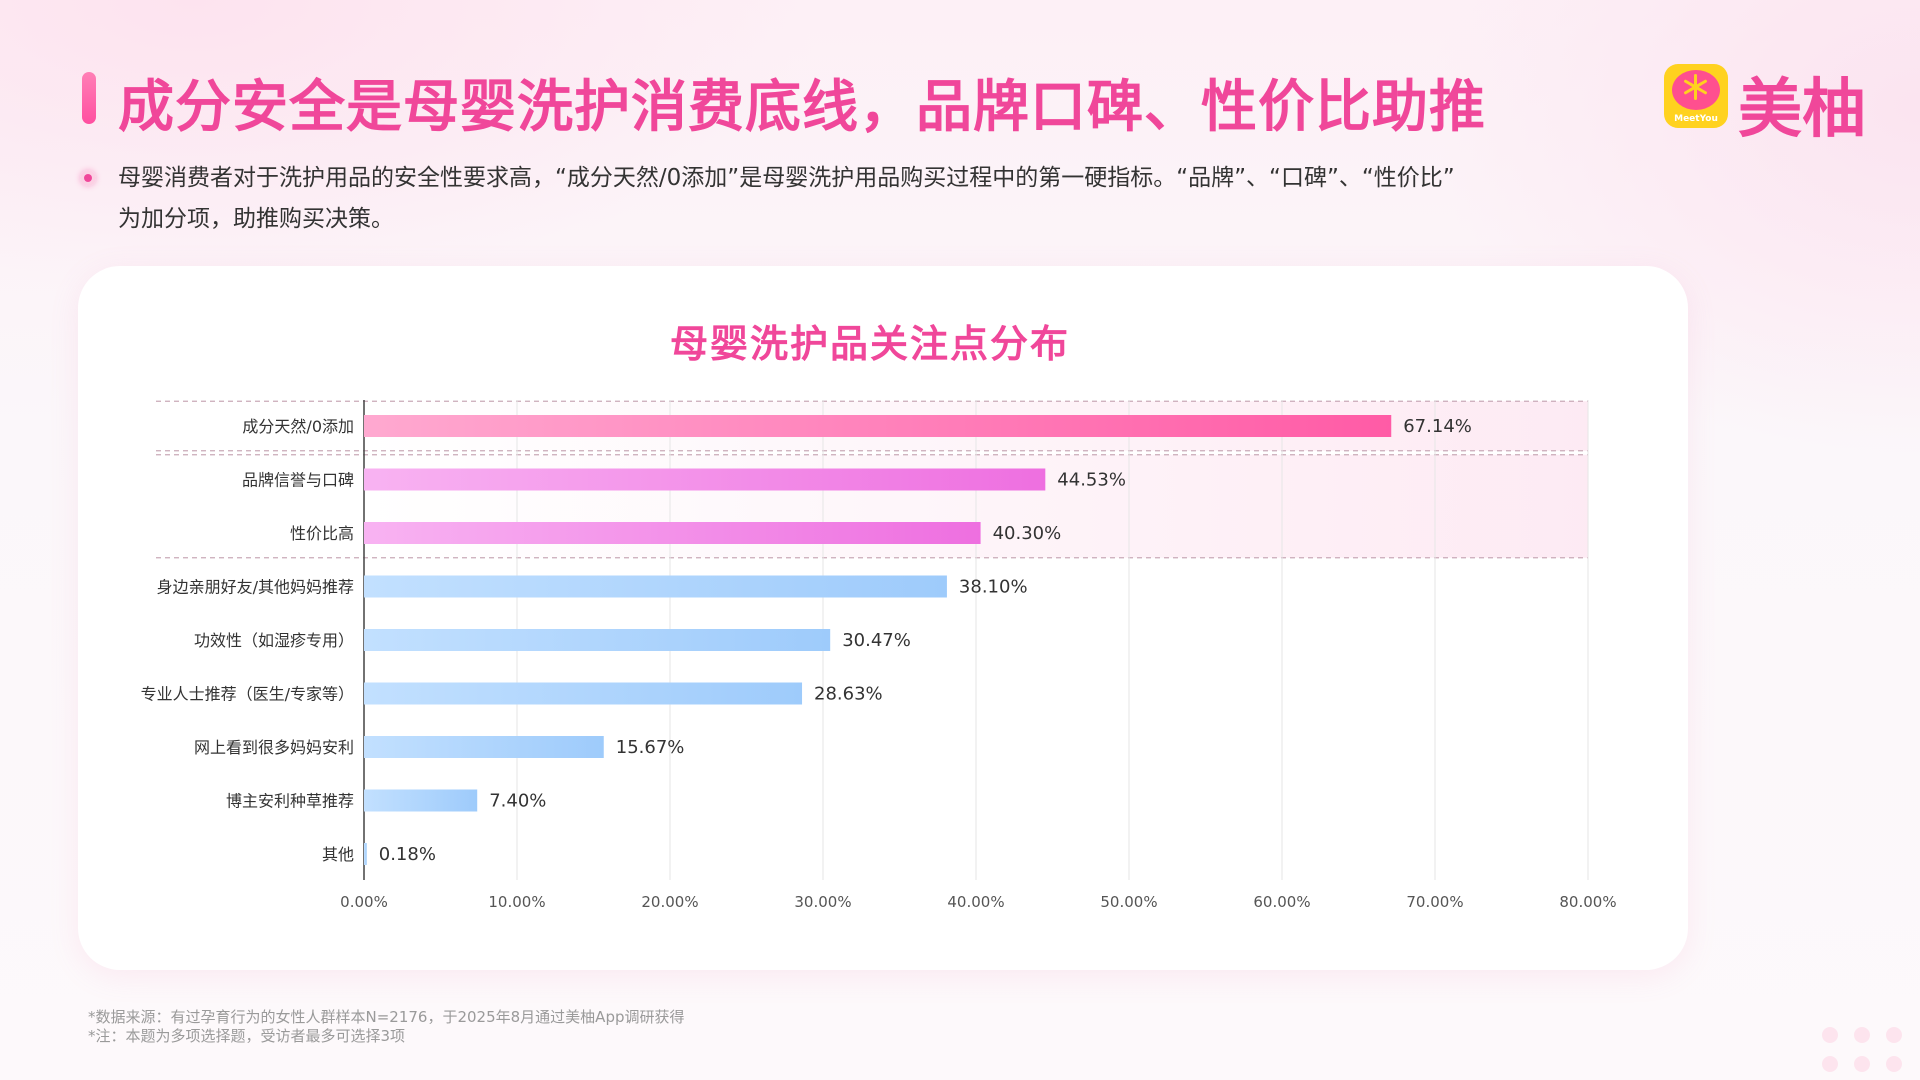 This screenshot has width=1920, height=1080. Describe the element at coordinates (517, 801) in the screenshot. I see `bar-value-label: 7.40%` at that location.